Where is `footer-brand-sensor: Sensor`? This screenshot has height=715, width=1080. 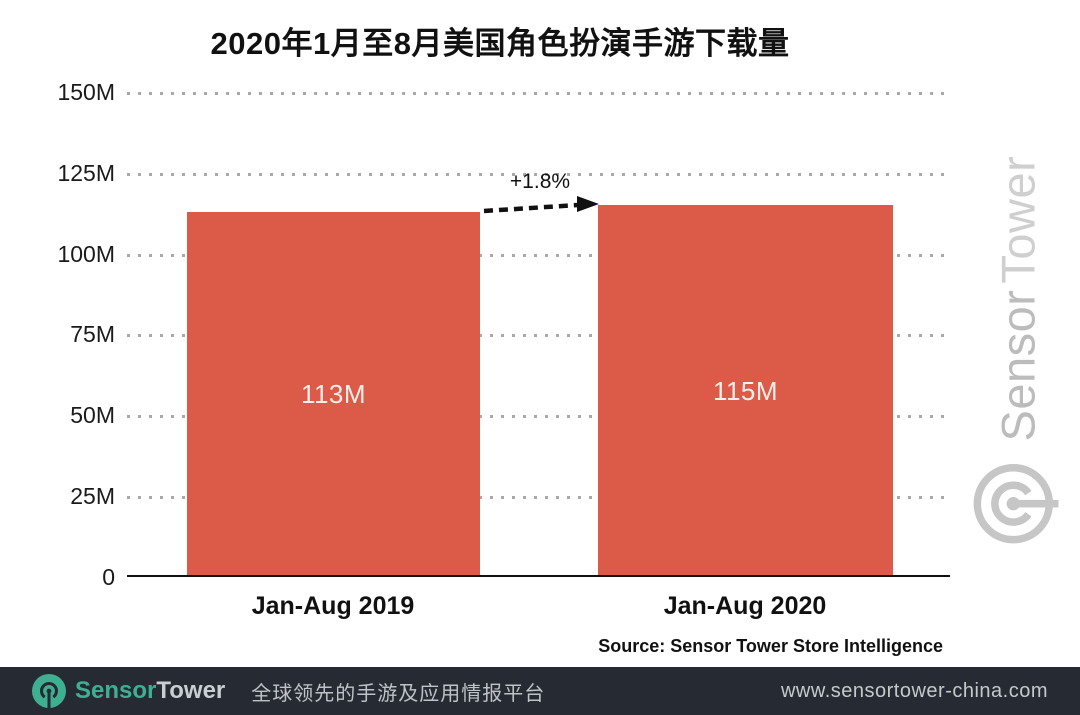 footer-brand-sensor: Sensor is located at coordinates (116, 690).